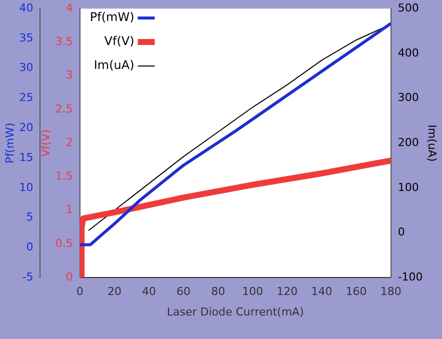 The width and height of the screenshot is (442, 339). Describe the element at coordinates (149, 291) in the screenshot. I see `x-tick-label: 40` at that location.